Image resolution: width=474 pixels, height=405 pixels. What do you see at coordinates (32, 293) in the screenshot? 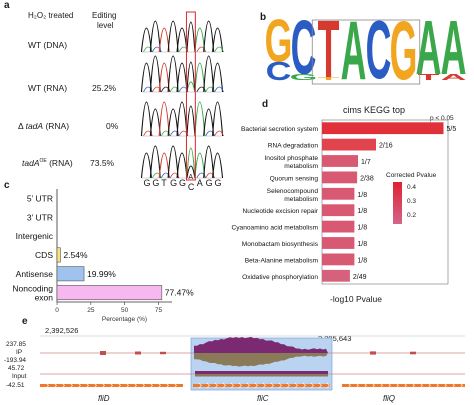
I see `c-category-label: Noncoding exon` at bounding box center [32, 293].